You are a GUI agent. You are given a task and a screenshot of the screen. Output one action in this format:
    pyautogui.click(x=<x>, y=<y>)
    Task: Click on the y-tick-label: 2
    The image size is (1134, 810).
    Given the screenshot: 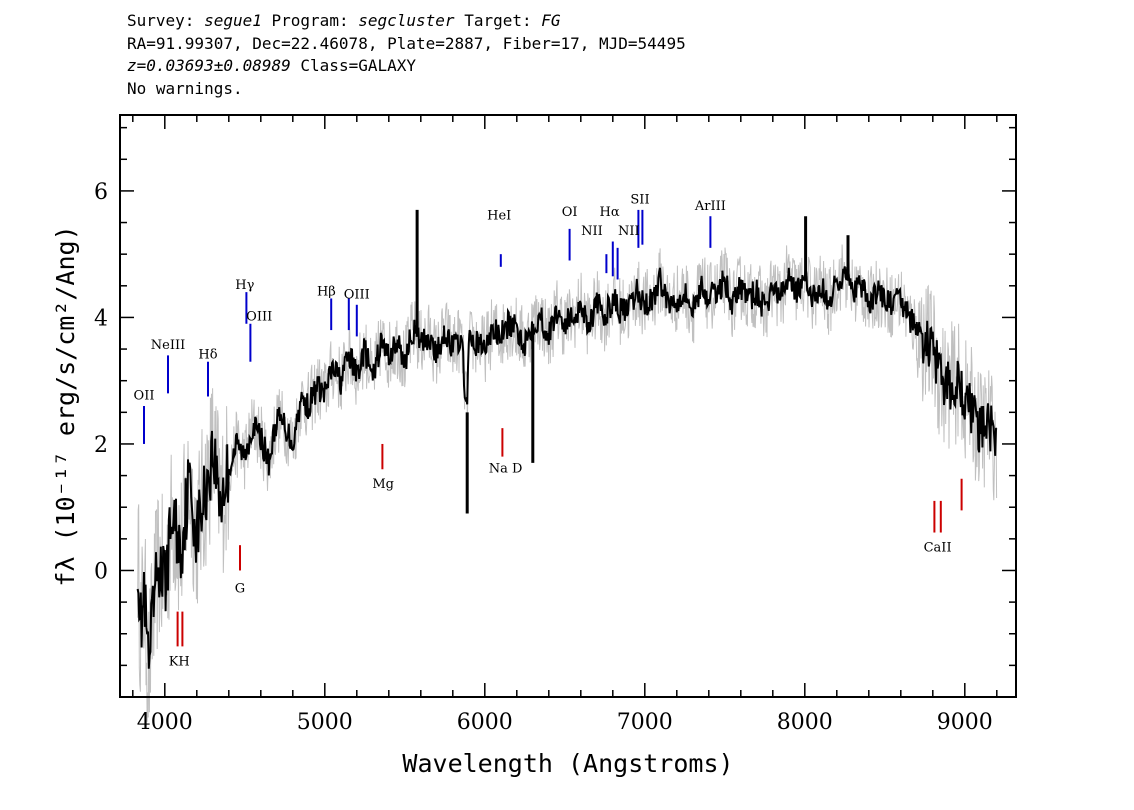 What is the action you would take?
    pyautogui.click(x=101, y=445)
    